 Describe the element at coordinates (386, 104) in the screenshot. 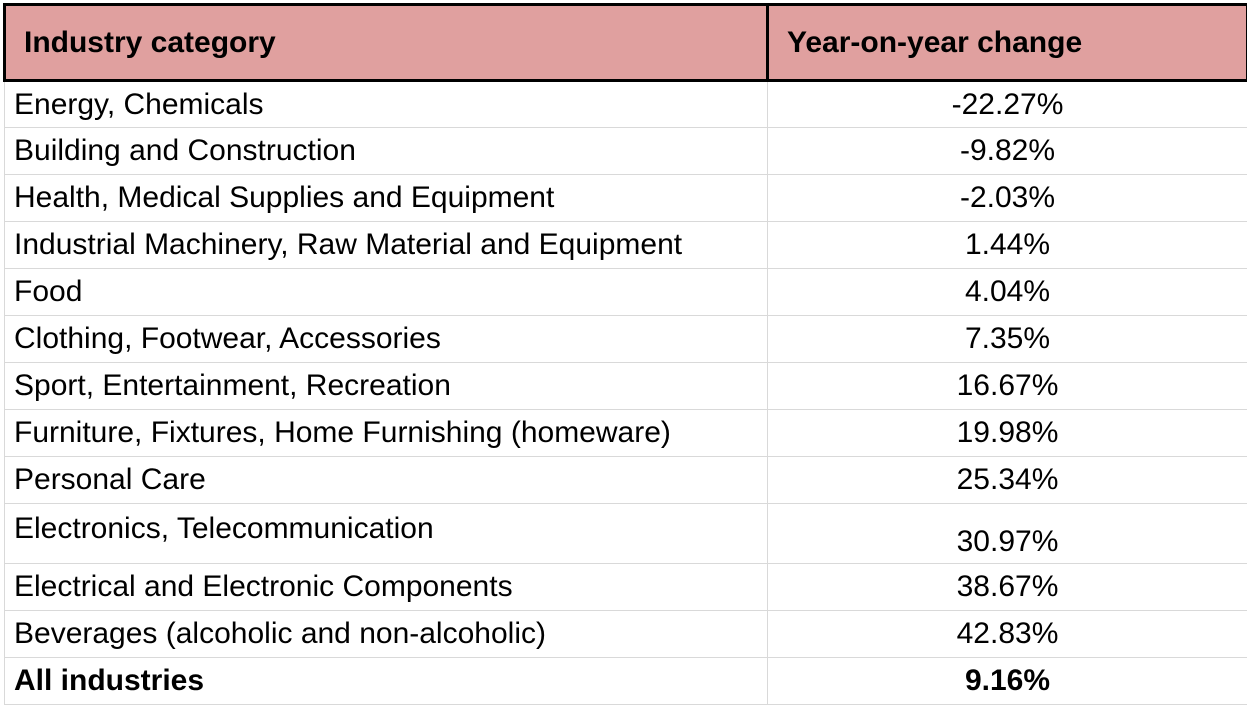

I see `category-cell: Energy, Chemicals` at that location.